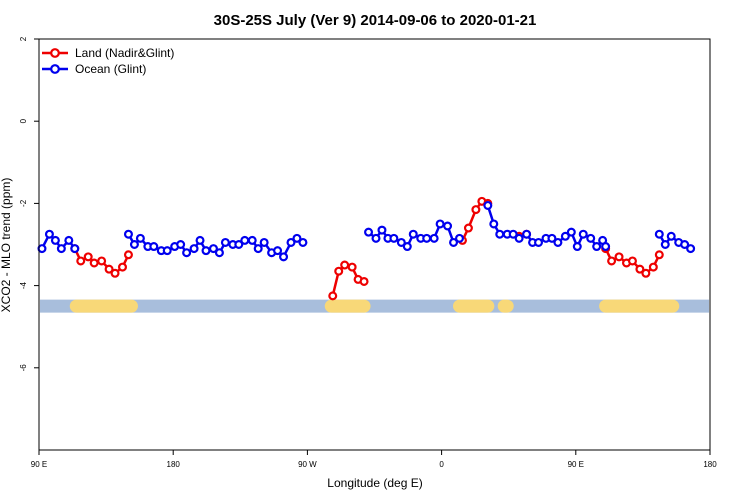 This screenshot has width=750, height=500. Describe the element at coordinates (110, 69) in the screenshot. I see `ocean-legend-label: Ocean (Glint)` at that location.